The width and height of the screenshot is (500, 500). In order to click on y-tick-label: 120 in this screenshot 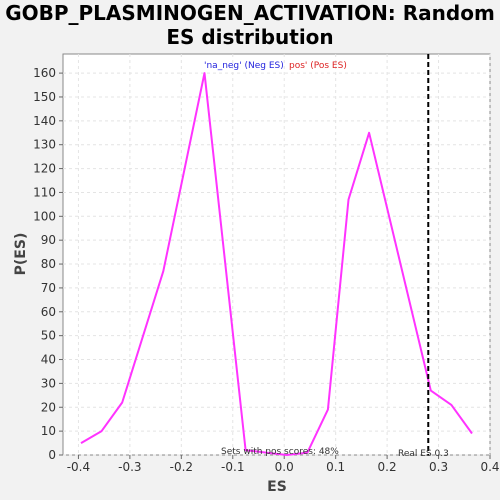, I will do `click(44, 169)`.